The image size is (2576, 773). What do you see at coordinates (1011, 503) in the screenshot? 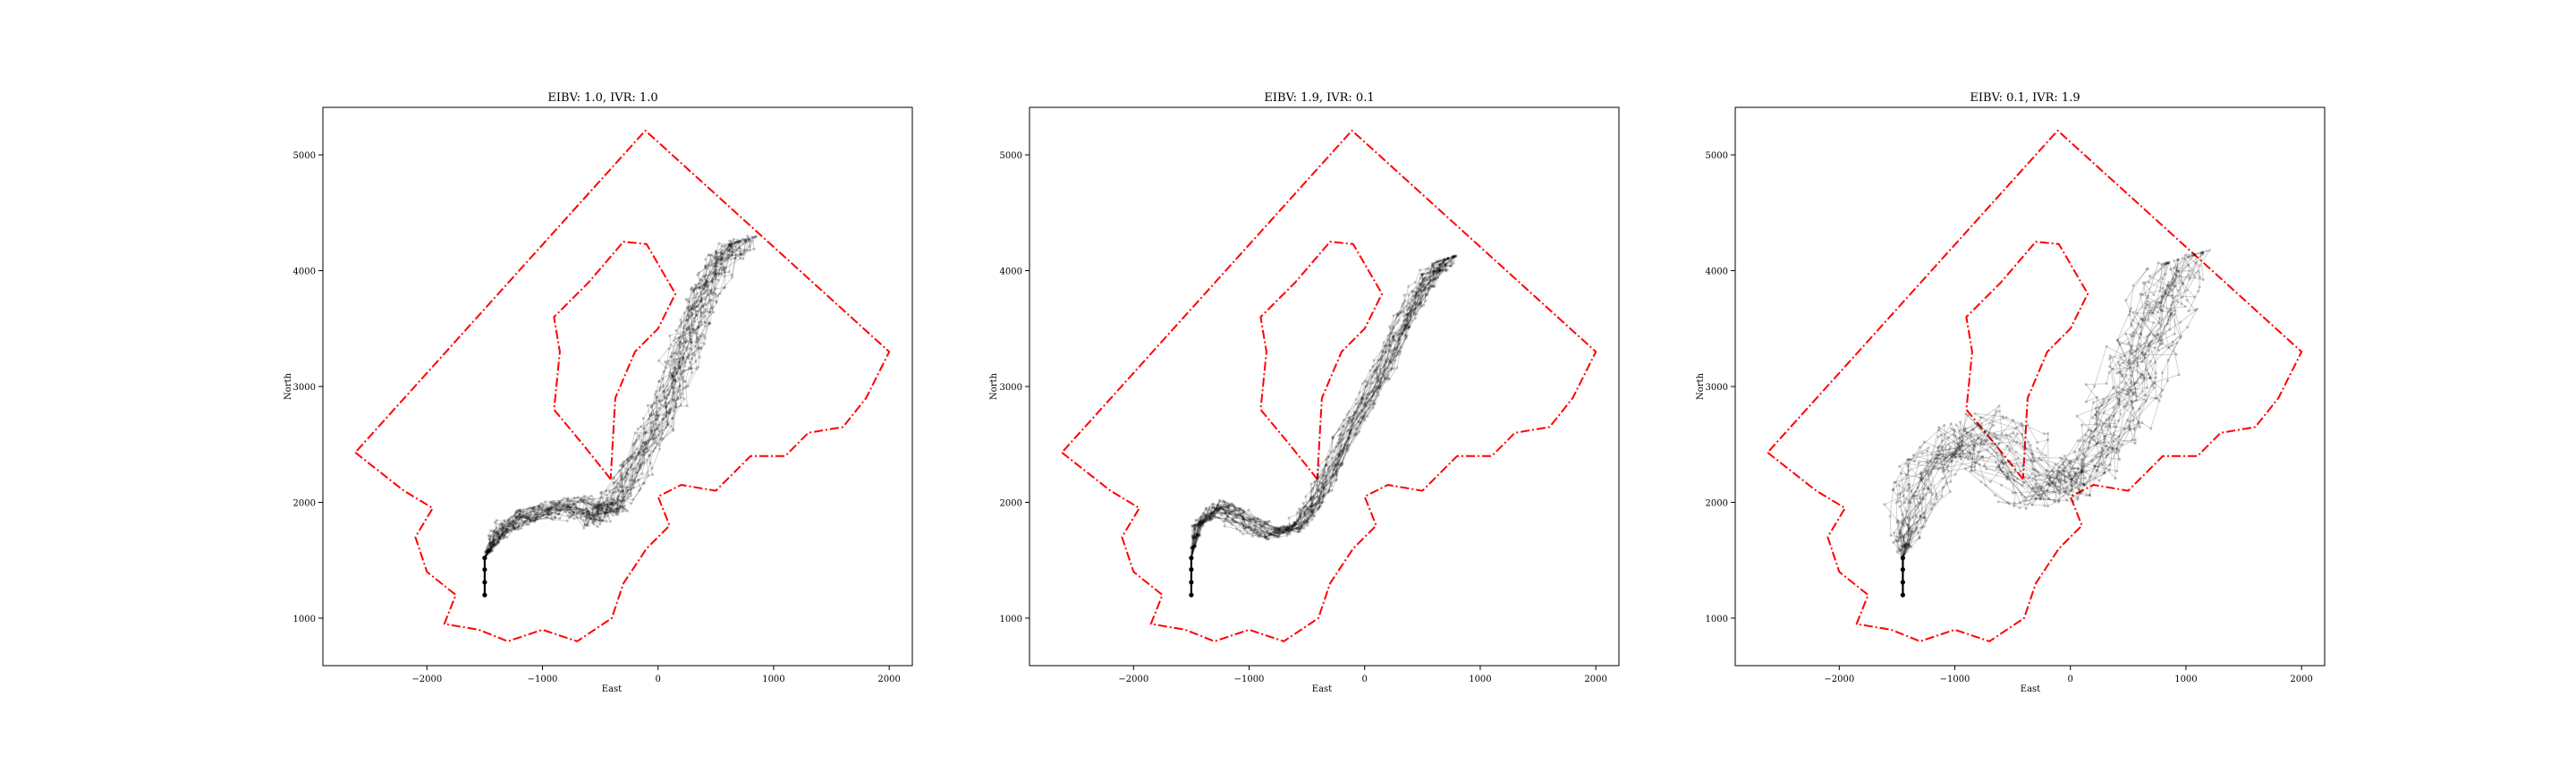
I see `y-tick-label: 2000` at bounding box center [1011, 503].